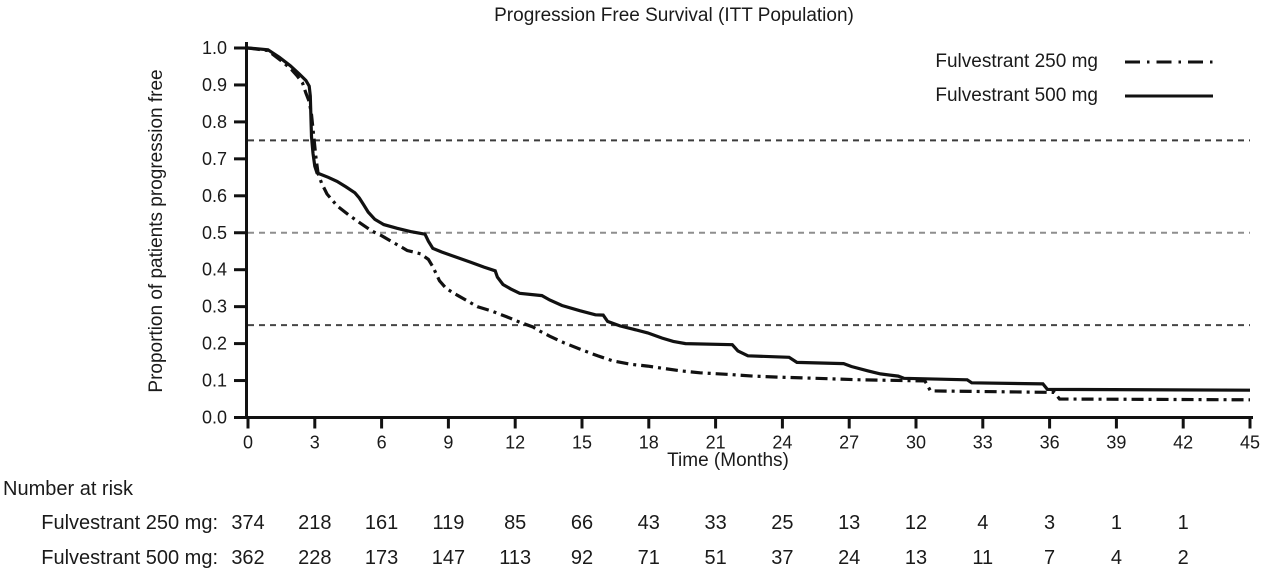  Describe the element at coordinates (156, 231) in the screenshot. I see `y-axis-label: Proportion of patients progression free` at that location.